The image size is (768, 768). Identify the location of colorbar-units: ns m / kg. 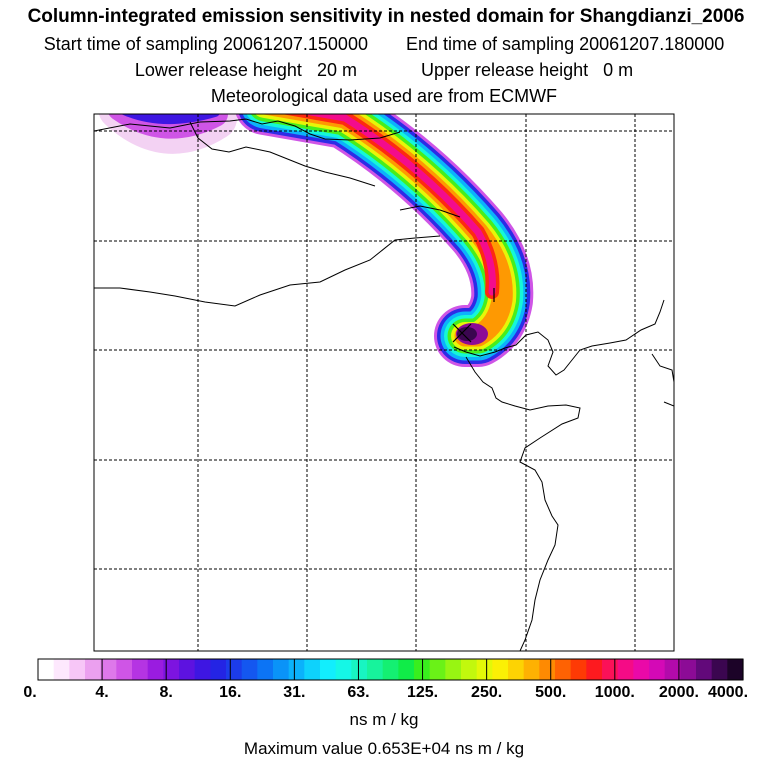
(384, 719).